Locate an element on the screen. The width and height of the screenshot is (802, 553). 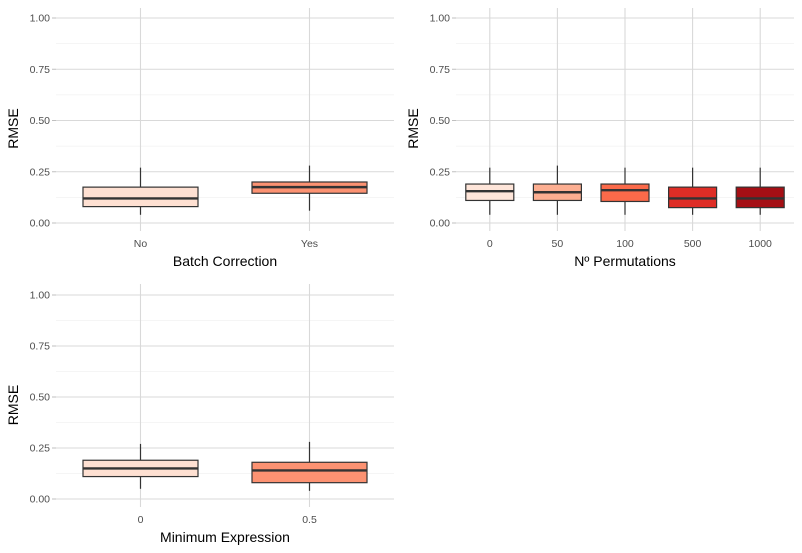
x-tick-label: 50 is located at coordinates (558, 244).